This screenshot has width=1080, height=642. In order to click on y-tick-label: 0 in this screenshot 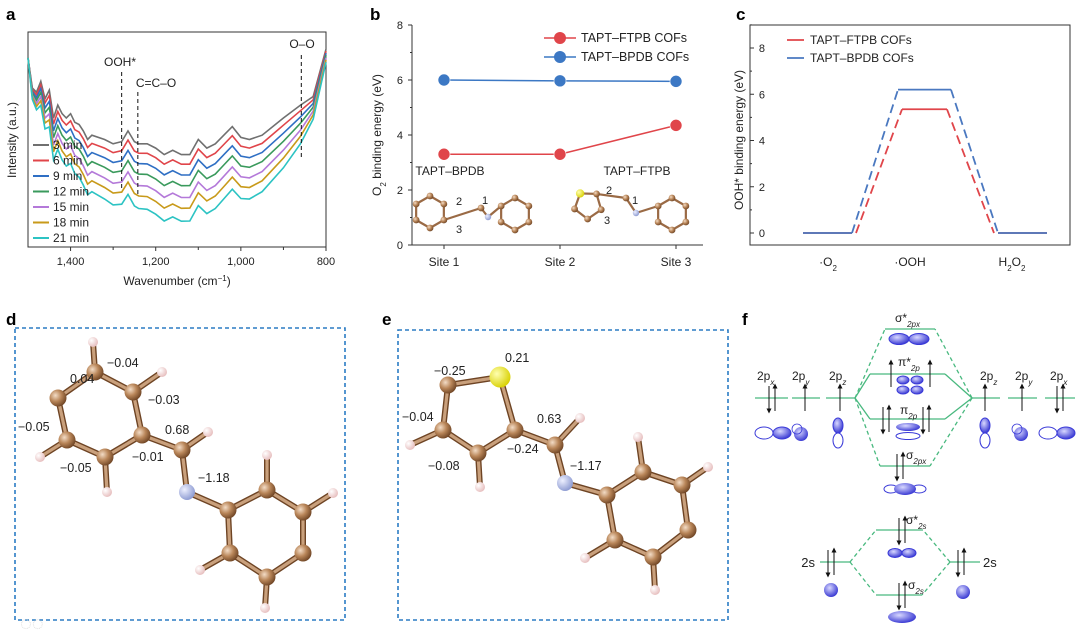, I will do `click(762, 234)`.